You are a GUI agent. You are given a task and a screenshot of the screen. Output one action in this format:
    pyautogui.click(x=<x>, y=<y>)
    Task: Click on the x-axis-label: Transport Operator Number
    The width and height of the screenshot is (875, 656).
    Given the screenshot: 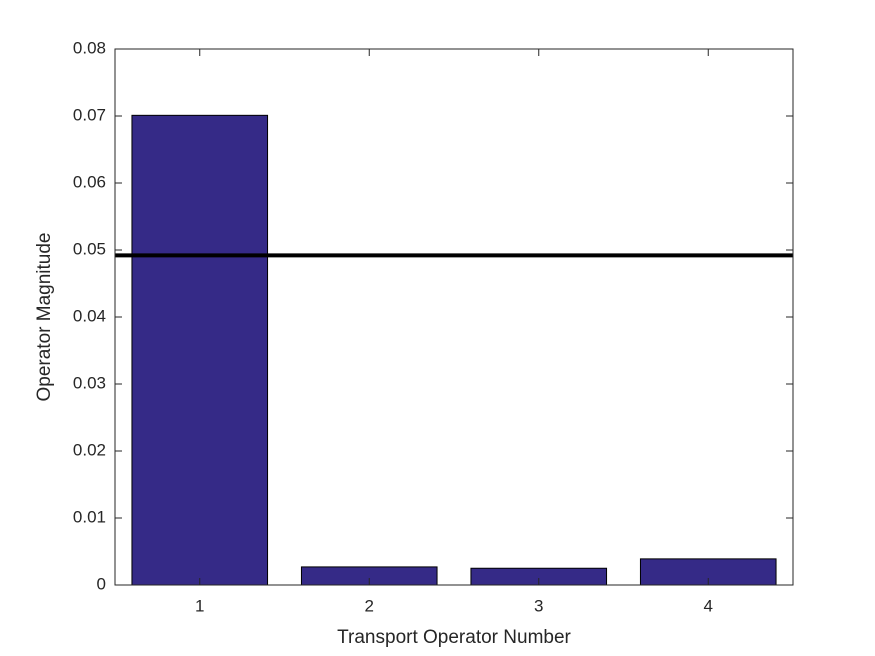 What is the action you would take?
    pyautogui.click(x=454, y=637)
    